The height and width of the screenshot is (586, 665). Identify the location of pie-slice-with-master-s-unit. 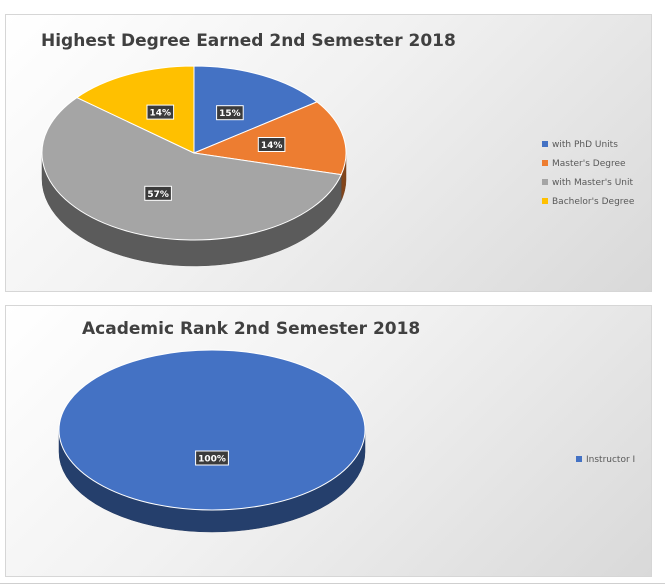
(191, 168).